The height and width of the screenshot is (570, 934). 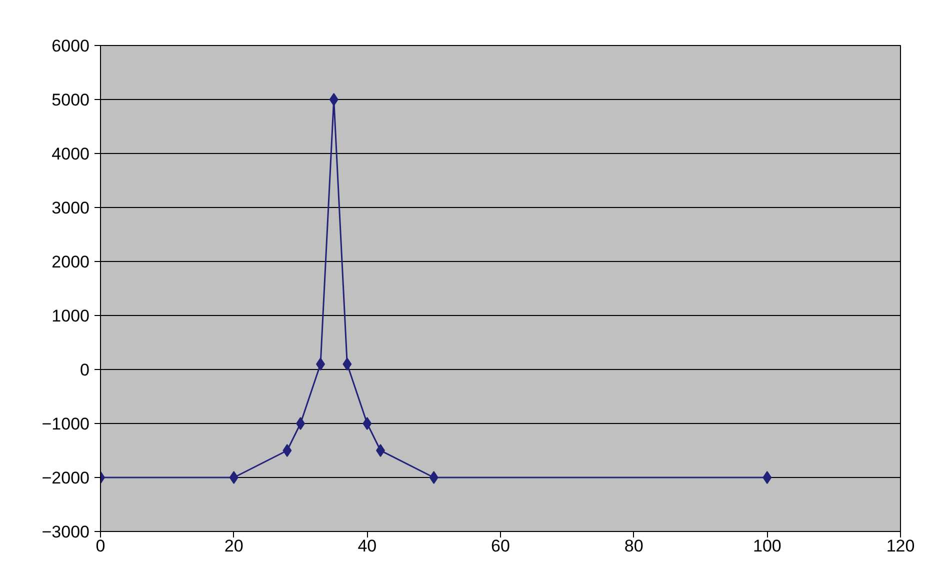 I want to click on x-tick-label: 120, so click(x=900, y=546).